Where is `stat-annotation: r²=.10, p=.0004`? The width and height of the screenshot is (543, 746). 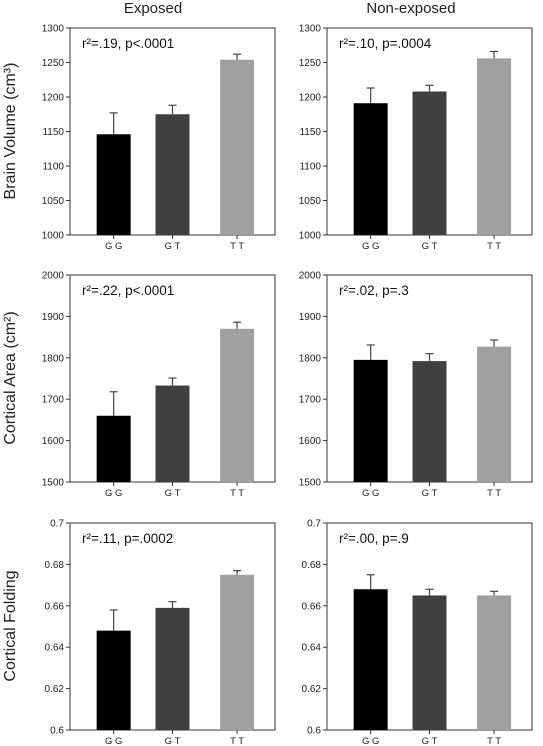 stat-annotation: r²=.10, p=.0004 is located at coordinates (385, 43).